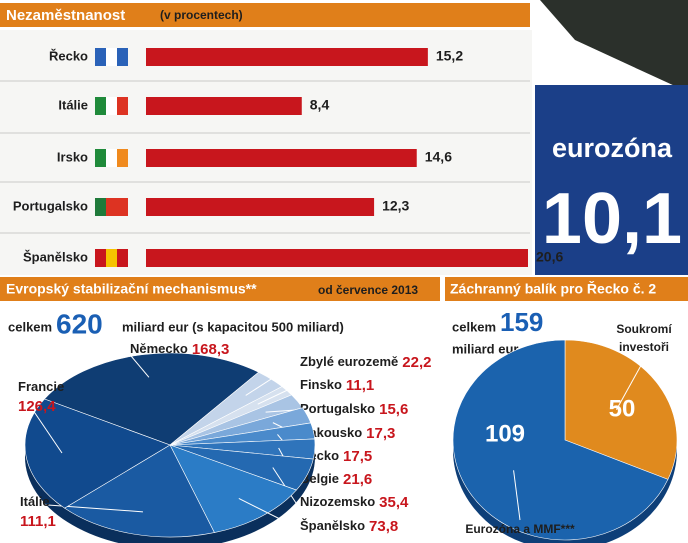 The image size is (688, 543). Describe the element at coordinates (65, 15) in the screenshot. I see `chart-title: Nezaměstnanost` at that location.